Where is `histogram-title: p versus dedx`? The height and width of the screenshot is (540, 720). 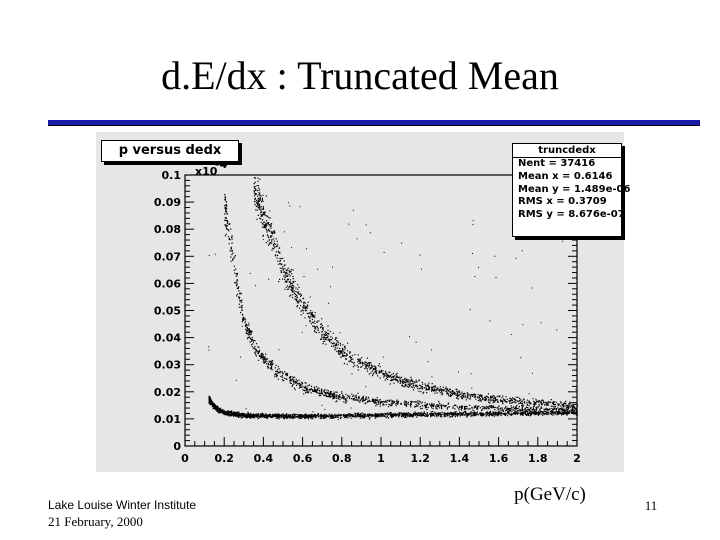 histogram-title: p versus dedx is located at coordinates (170, 151).